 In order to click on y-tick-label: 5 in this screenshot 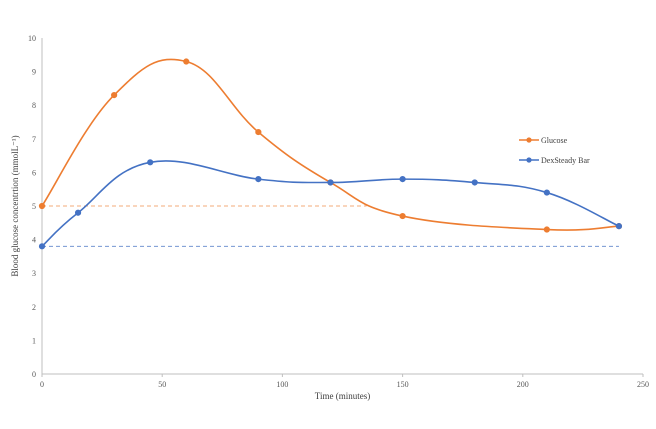, I will do `click(34, 206)`.